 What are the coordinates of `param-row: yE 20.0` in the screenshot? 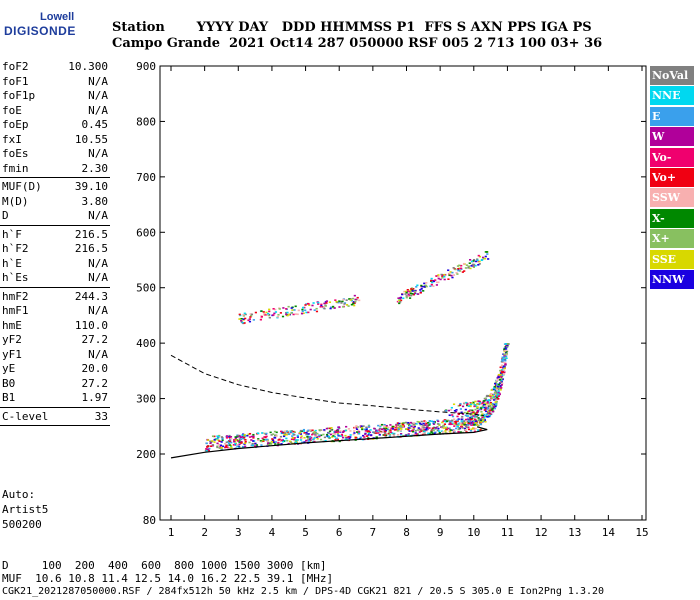 It's located at (55, 369).